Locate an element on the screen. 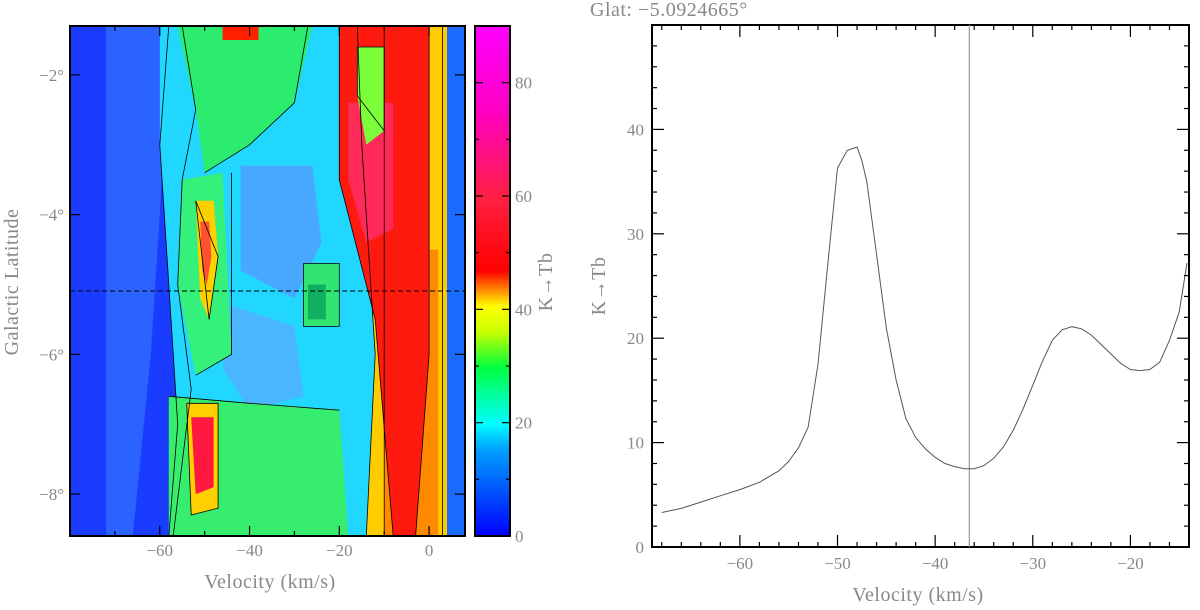  colorbar-tick-label: 60 is located at coordinates (523, 196).